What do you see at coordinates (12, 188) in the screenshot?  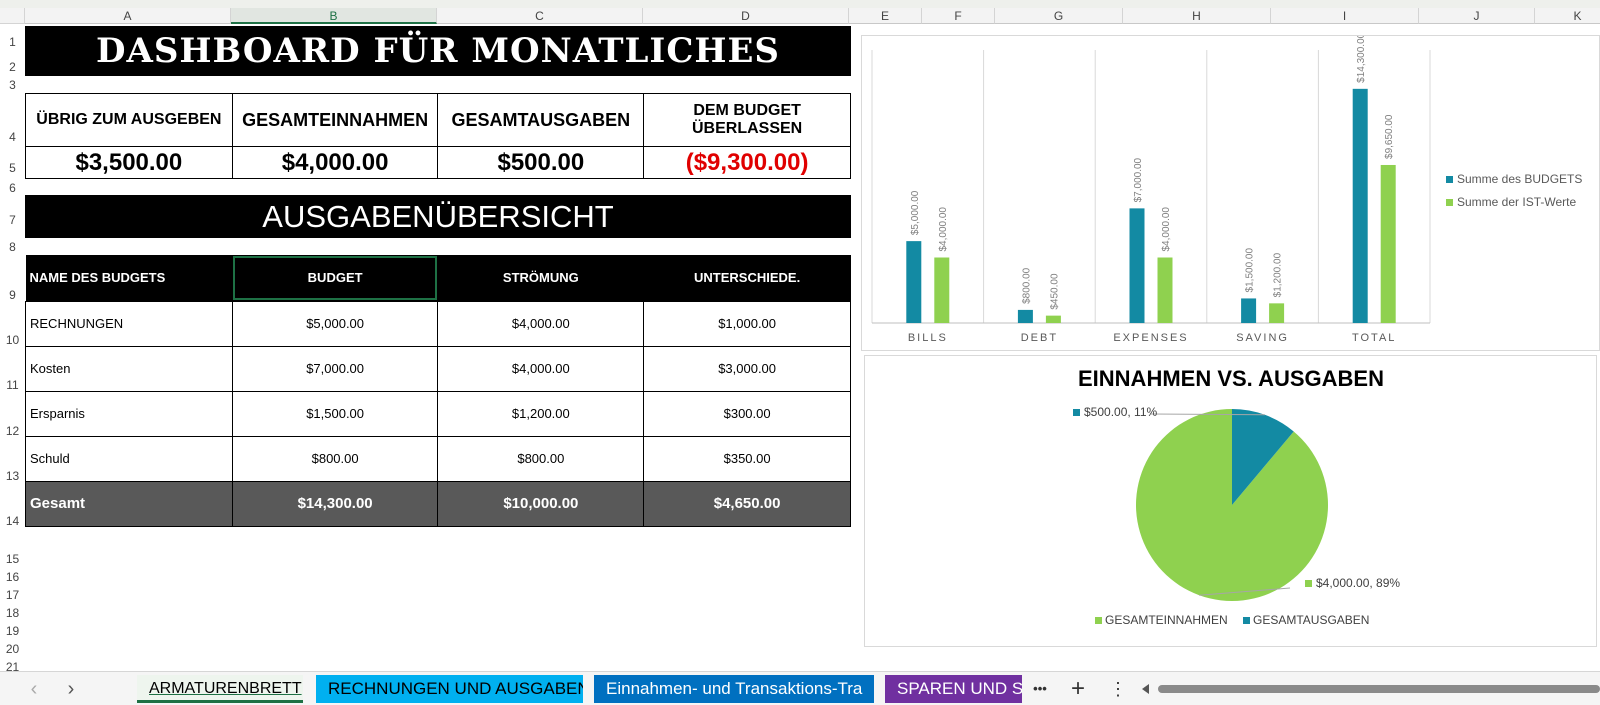 I see `row-header-6: 6` at bounding box center [12, 188].